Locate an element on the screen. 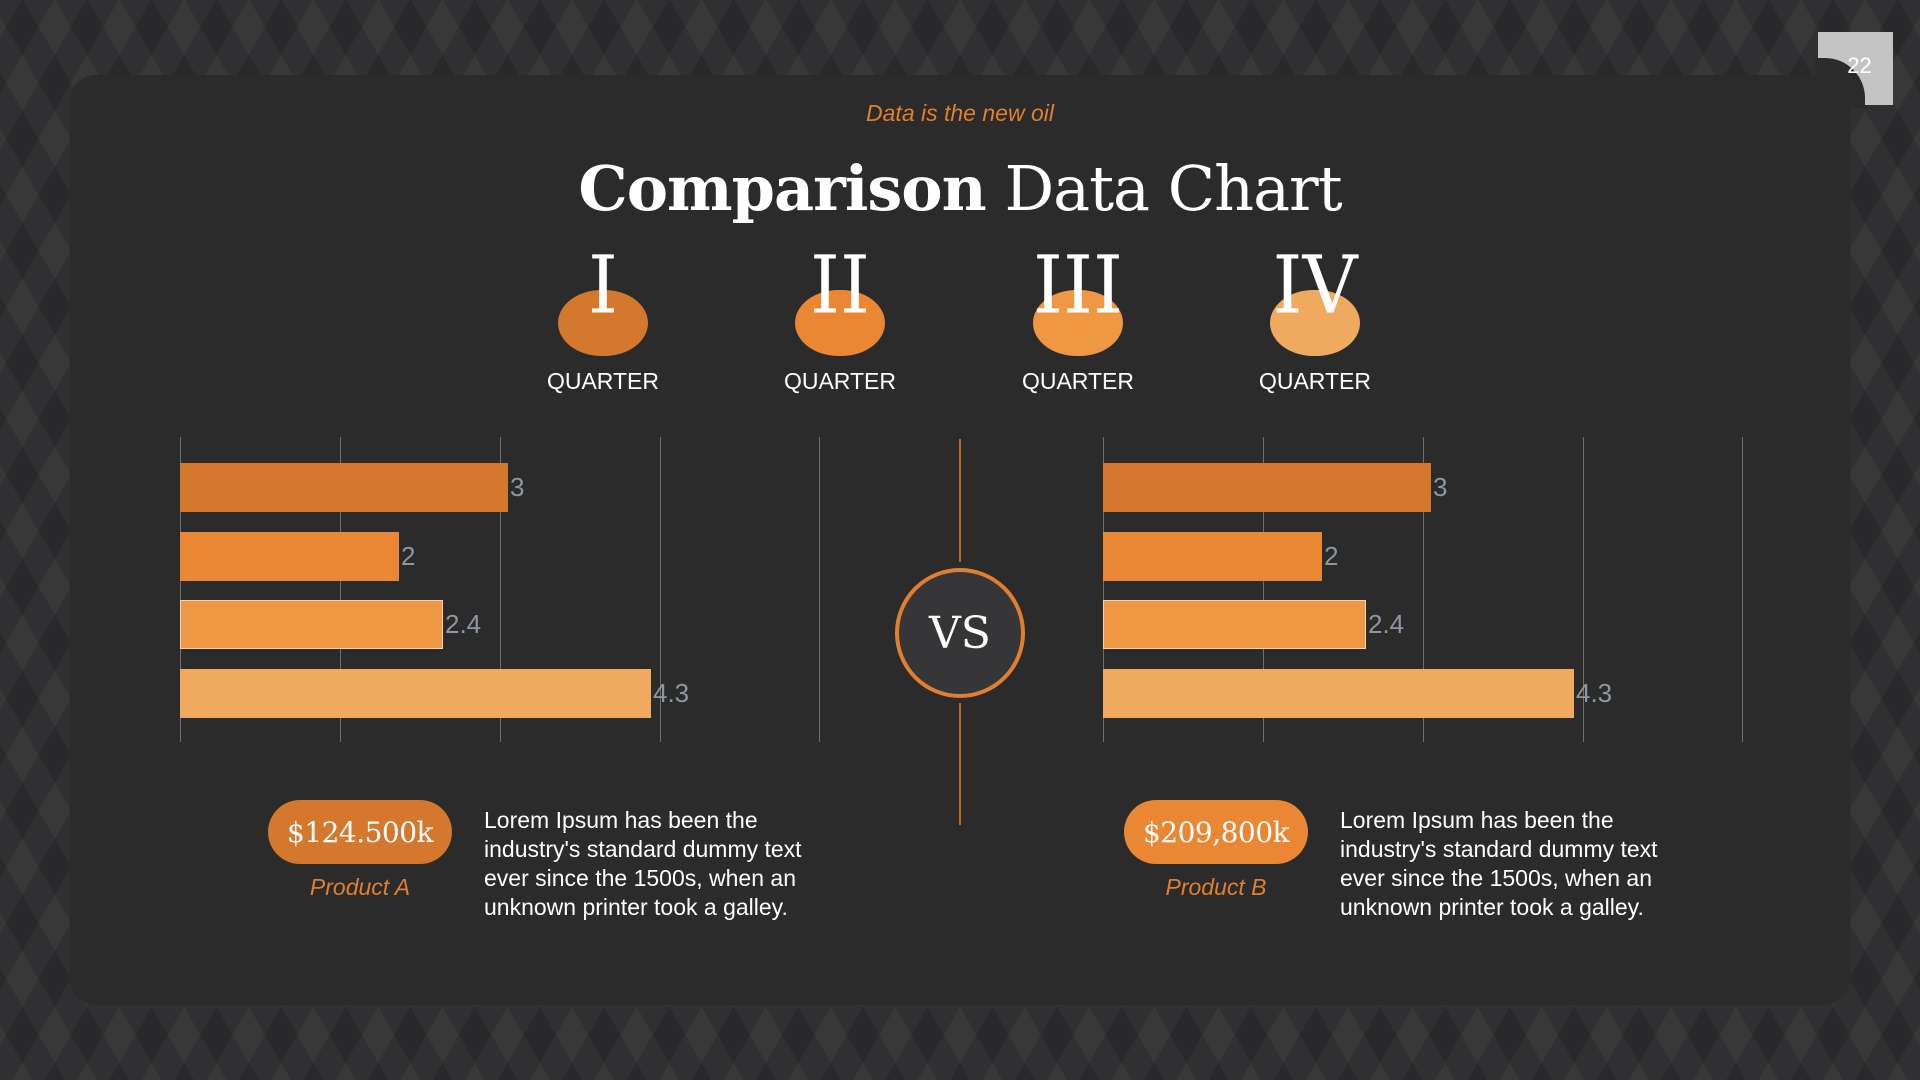  product-b-label: Product B is located at coordinates (1216, 887).